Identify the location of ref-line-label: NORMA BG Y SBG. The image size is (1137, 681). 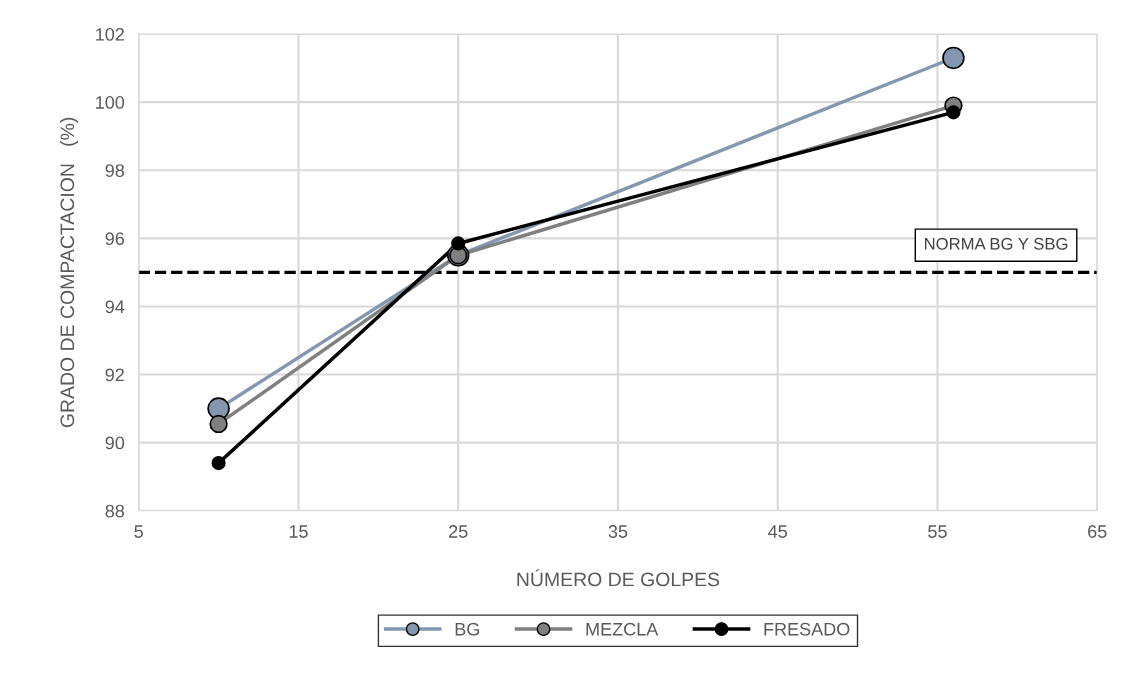
(996, 243).